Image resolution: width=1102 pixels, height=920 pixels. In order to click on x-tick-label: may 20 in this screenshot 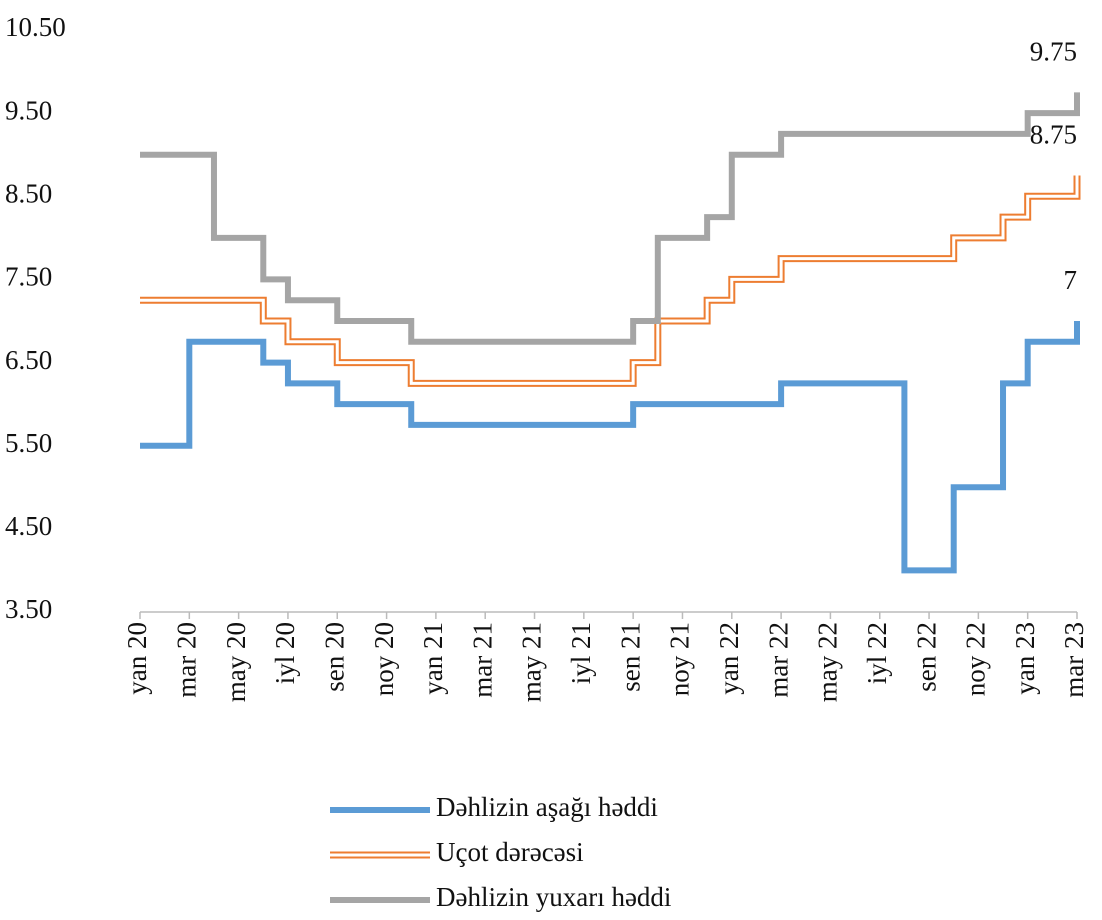, I will do `click(236, 662)`.